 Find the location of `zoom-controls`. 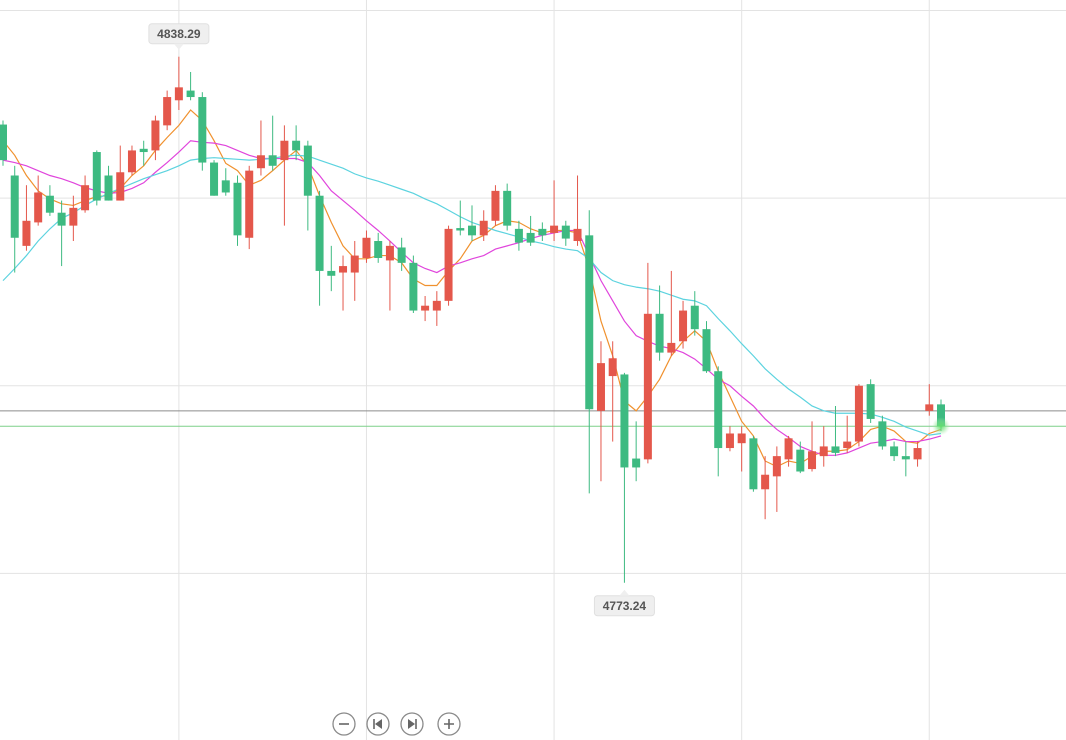

zoom-controls is located at coordinates (396, 724).